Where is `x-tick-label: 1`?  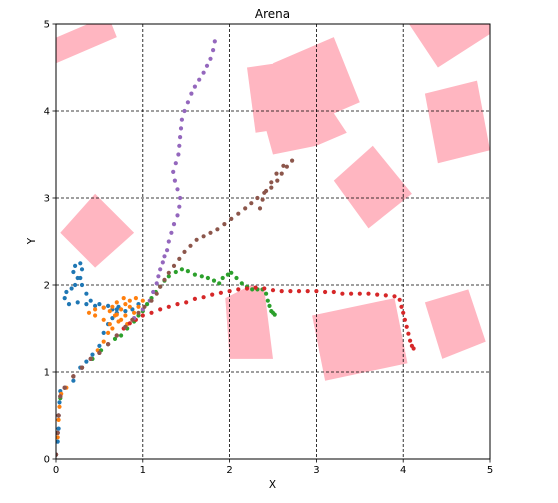 x-tick-label: 1 is located at coordinates (143, 470).